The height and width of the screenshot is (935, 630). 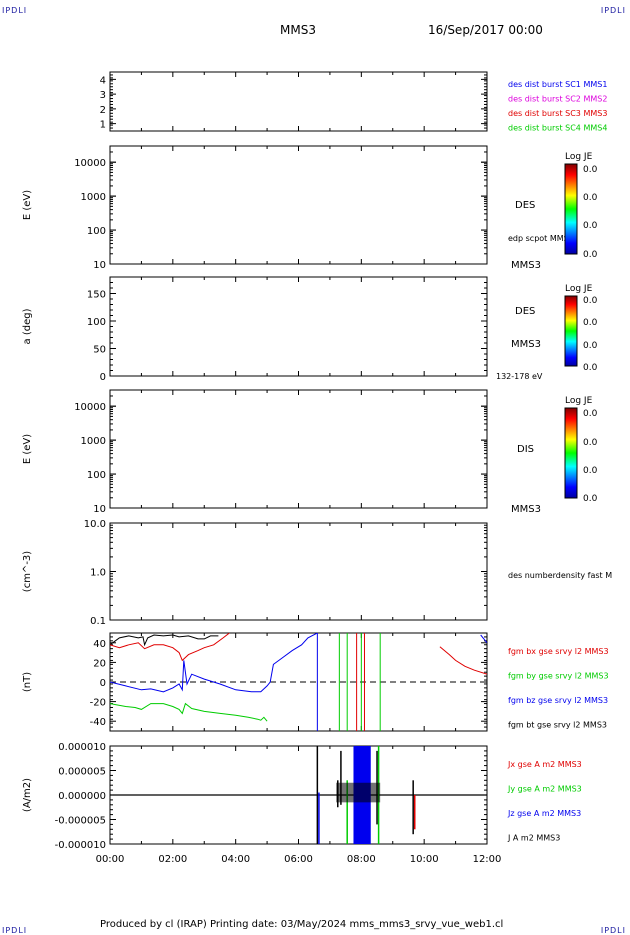 What do you see at coordinates (235, 859) in the screenshot?
I see `time-tick-label: 04:00` at bounding box center [235, 859].